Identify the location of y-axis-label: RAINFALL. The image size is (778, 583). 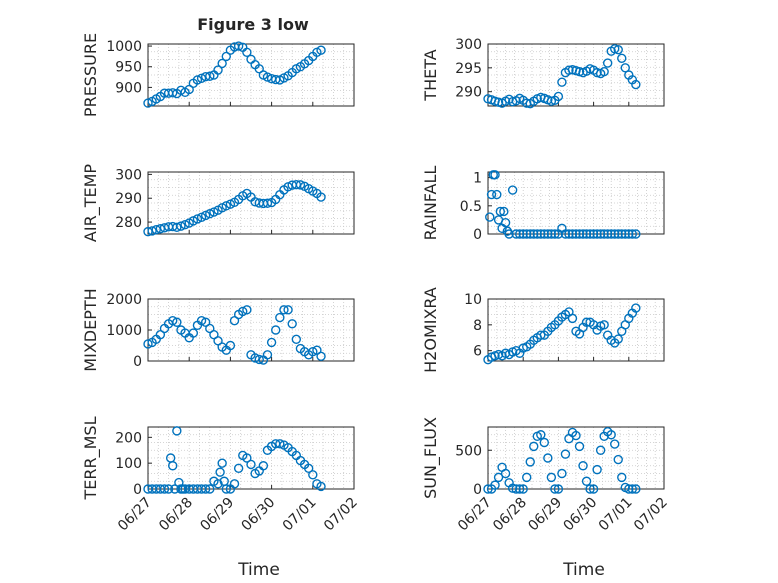
(430, 203).